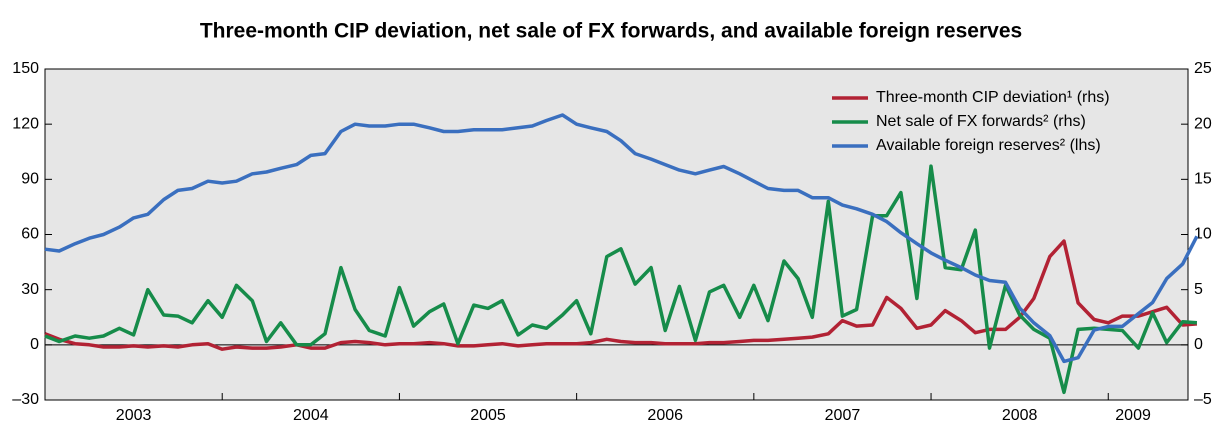 The width and height of the screenshot is (1222, 428). I want to click on legend-label: Net sale of FX forwards² (rhs), so click(981, 121).